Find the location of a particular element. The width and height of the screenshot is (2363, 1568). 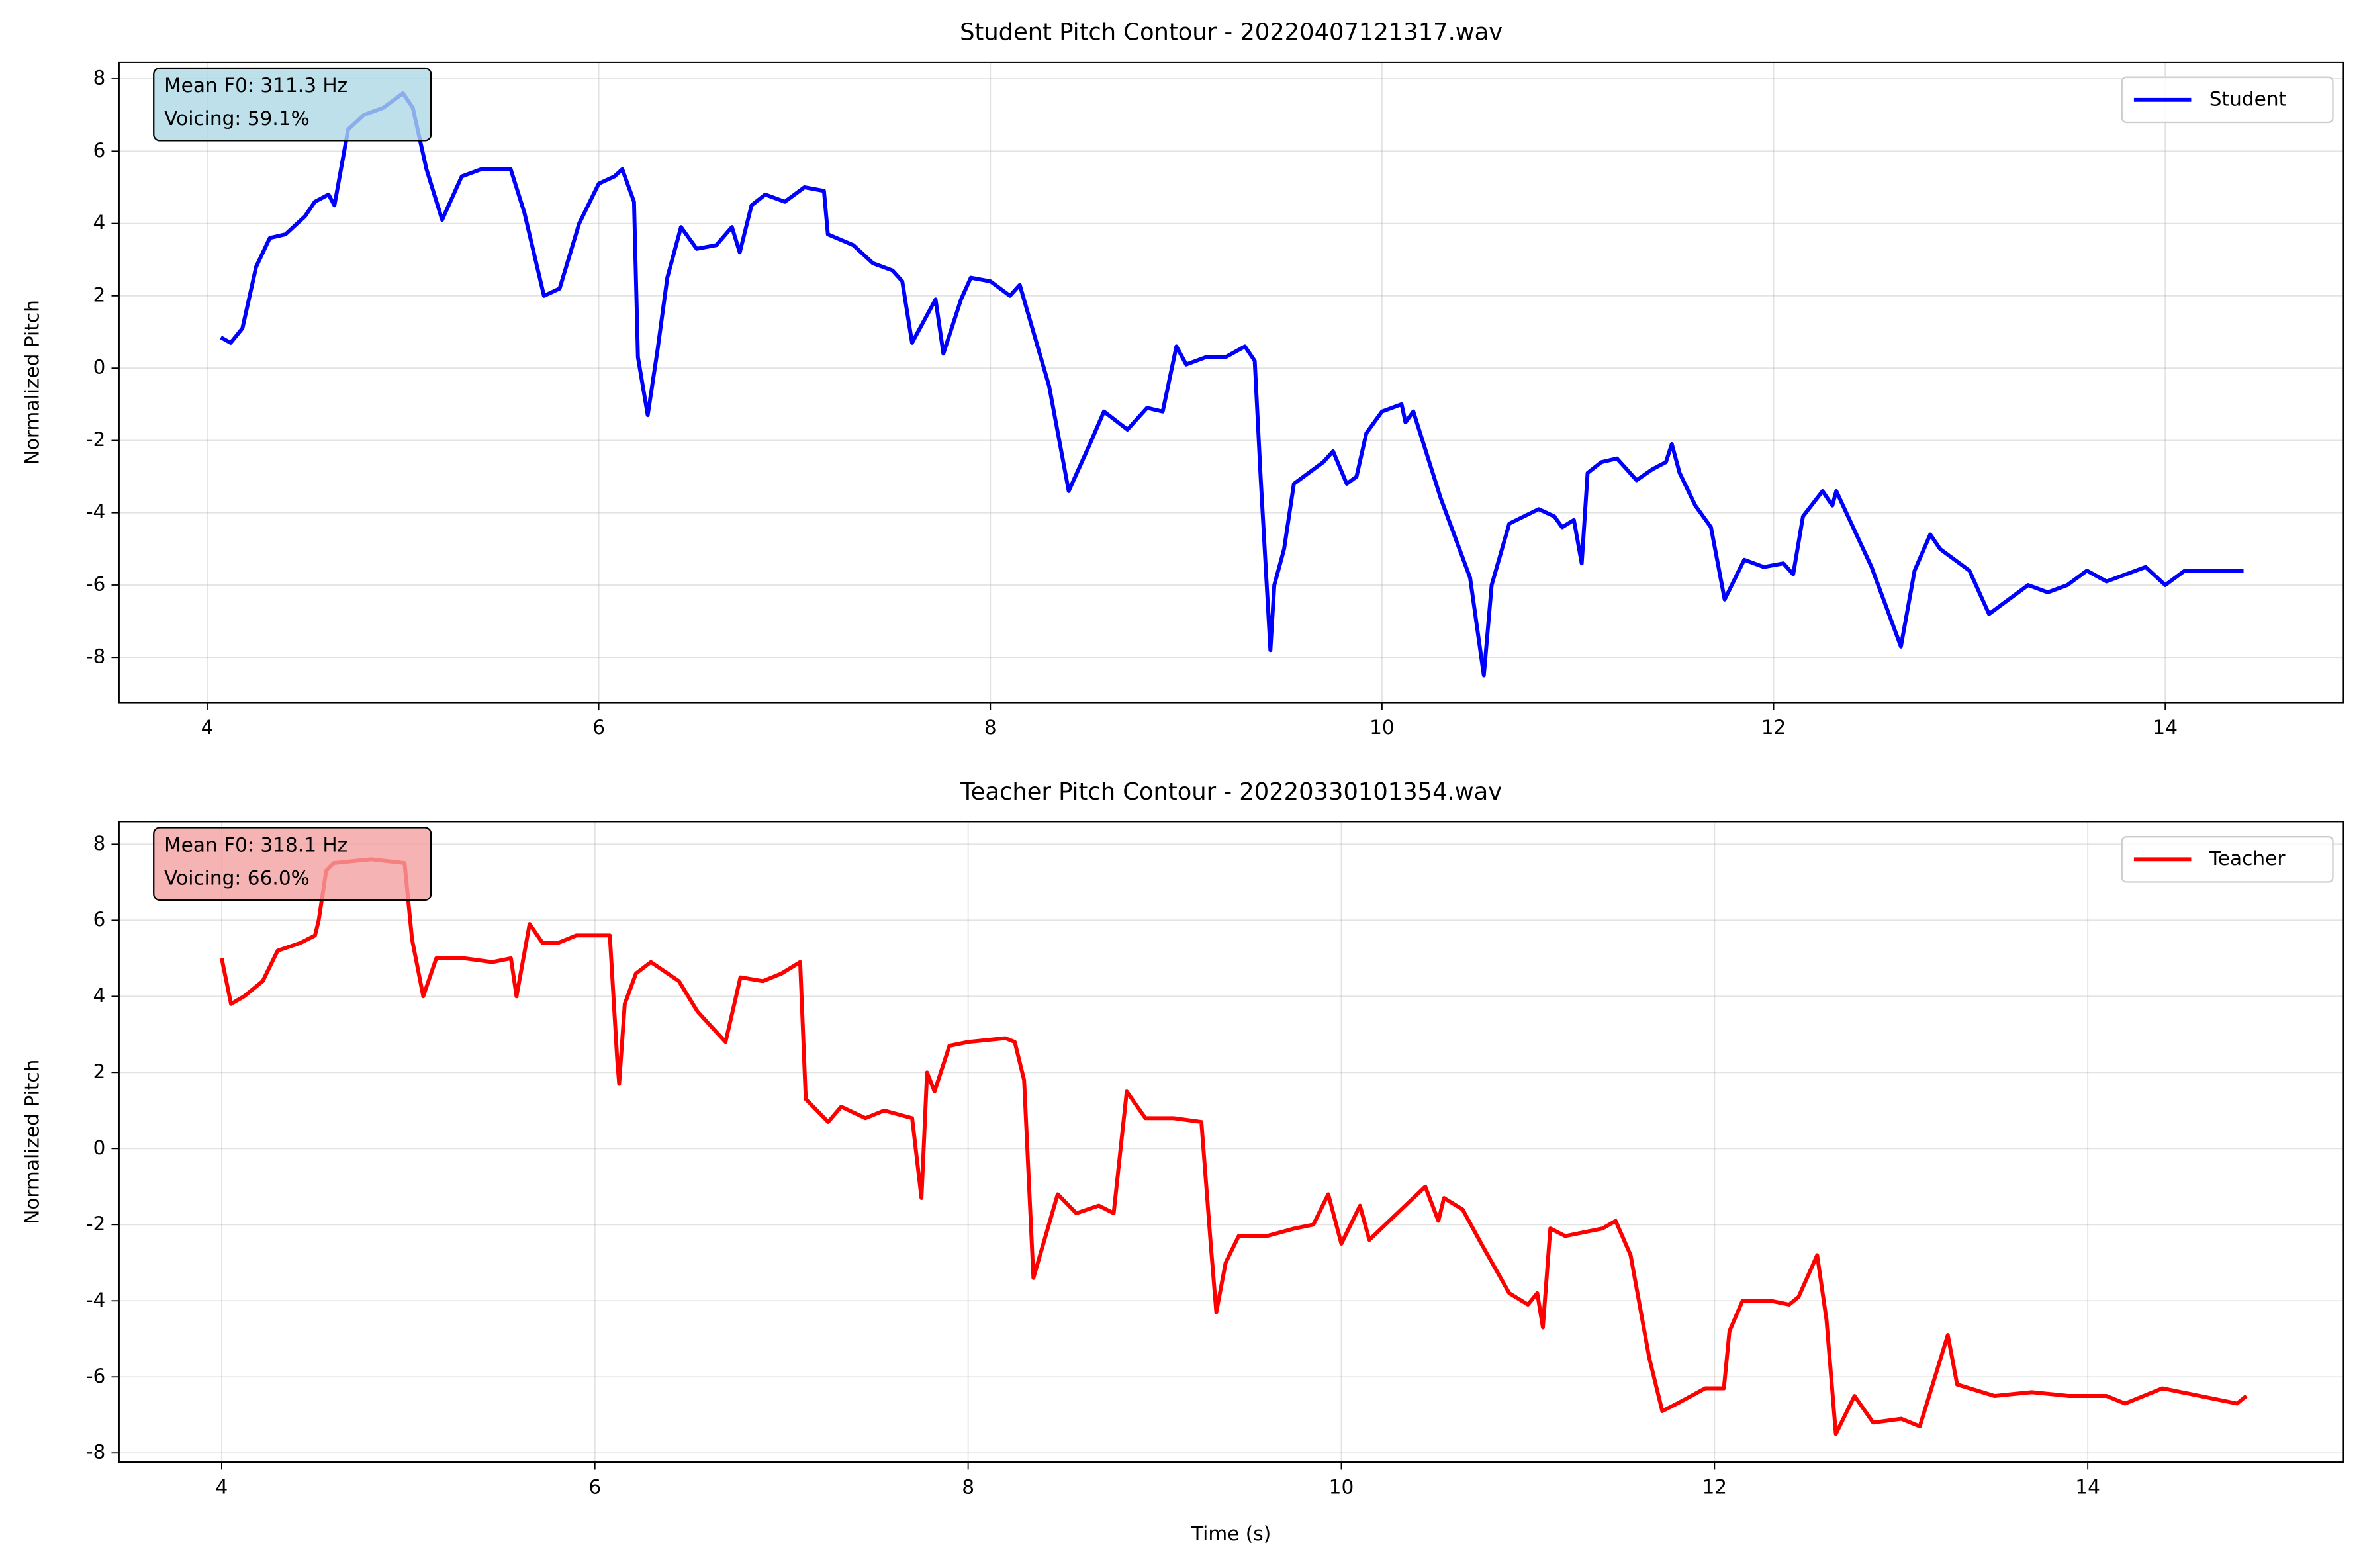

legend: Teacher is located at coordinates (2227, 859).